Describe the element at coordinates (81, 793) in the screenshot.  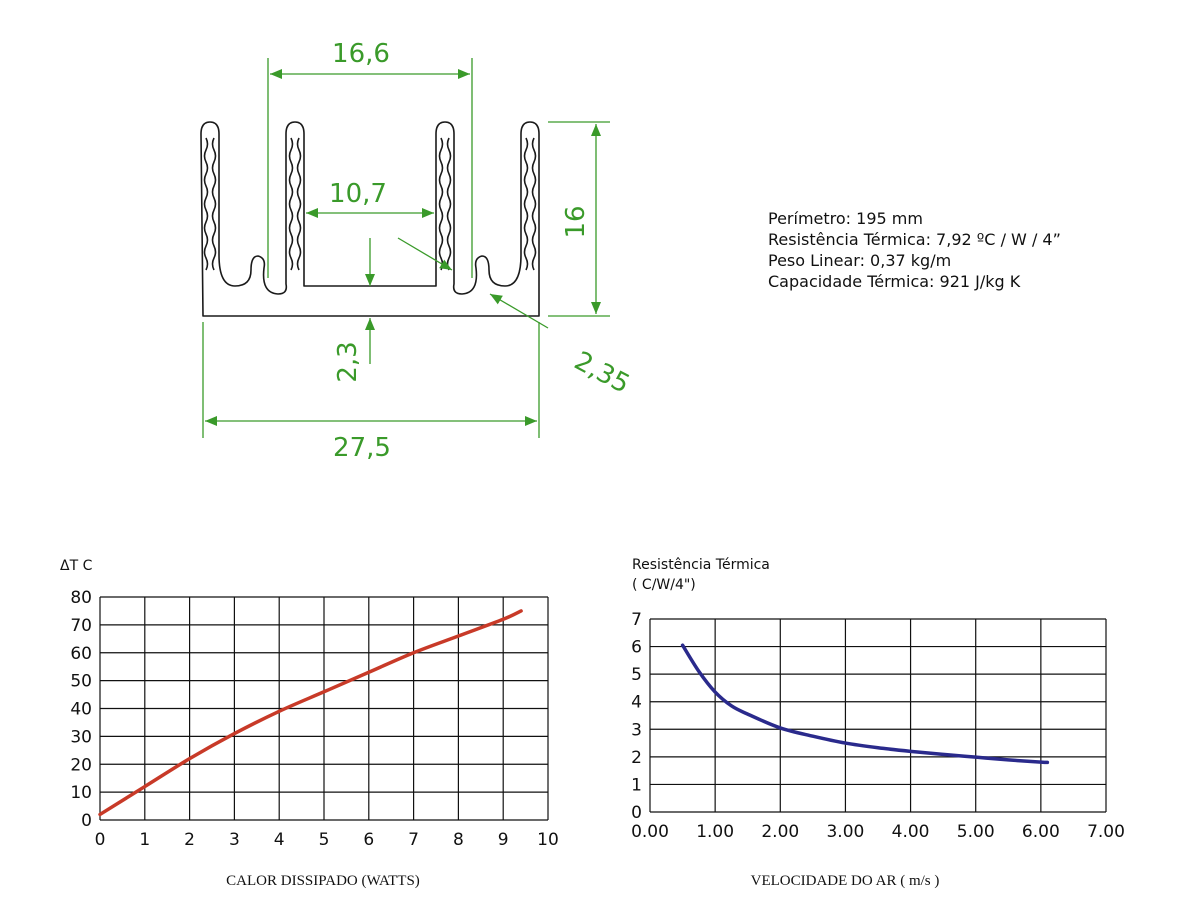
I see `c1-ytick-1: 10` at that location.